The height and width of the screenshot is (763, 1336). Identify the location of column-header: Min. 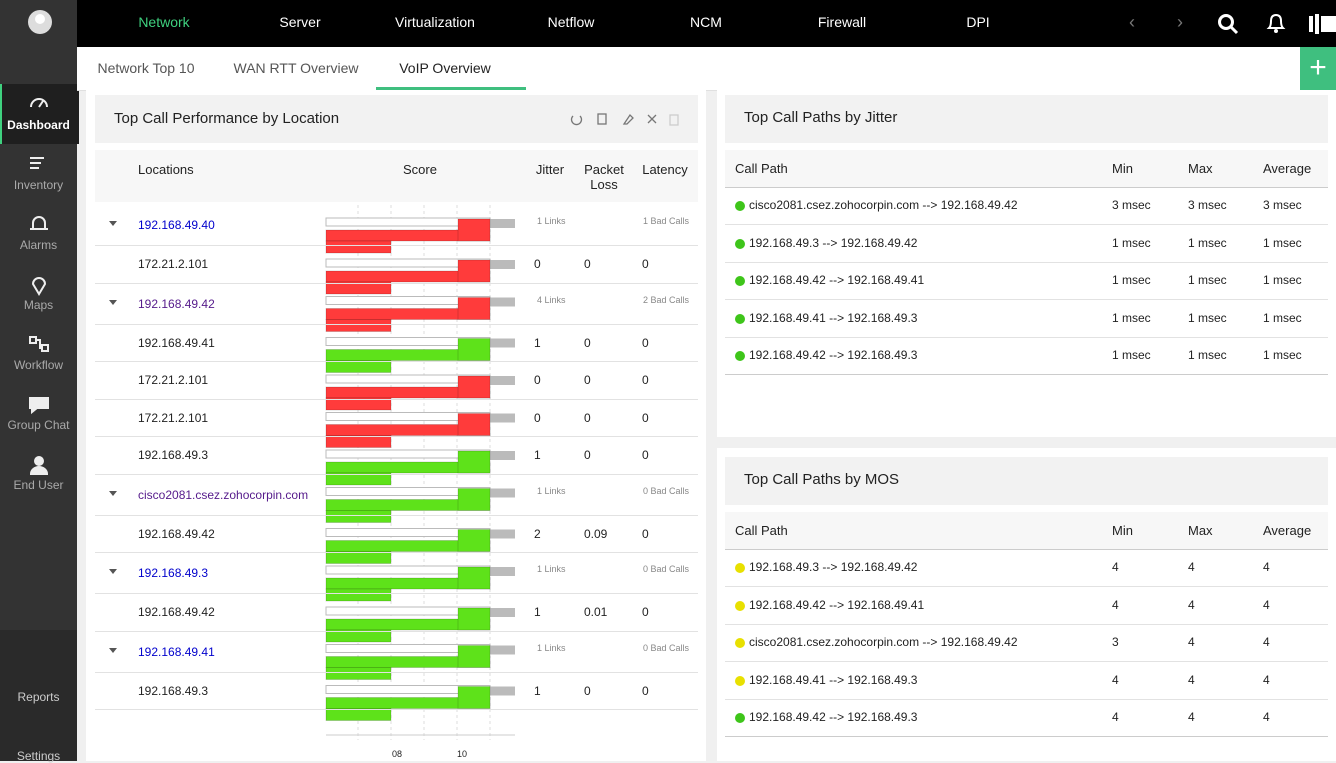
(1122, 530).